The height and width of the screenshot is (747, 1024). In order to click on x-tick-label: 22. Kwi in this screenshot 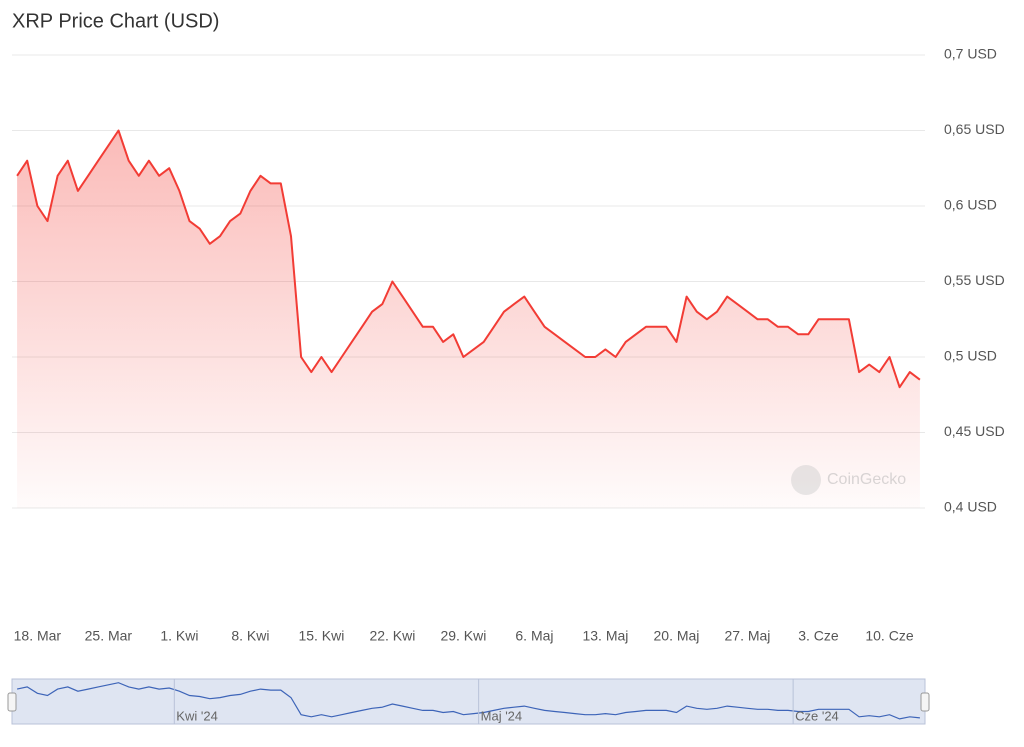, I will do `click(392, 636)`.